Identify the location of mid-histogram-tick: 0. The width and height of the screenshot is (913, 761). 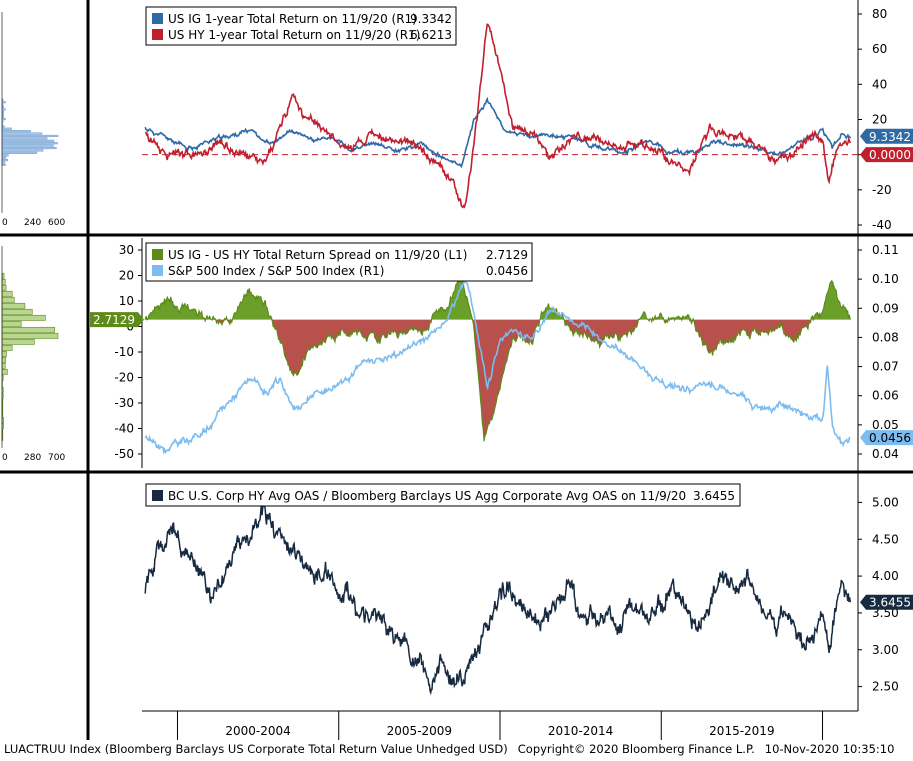
(5, 458).